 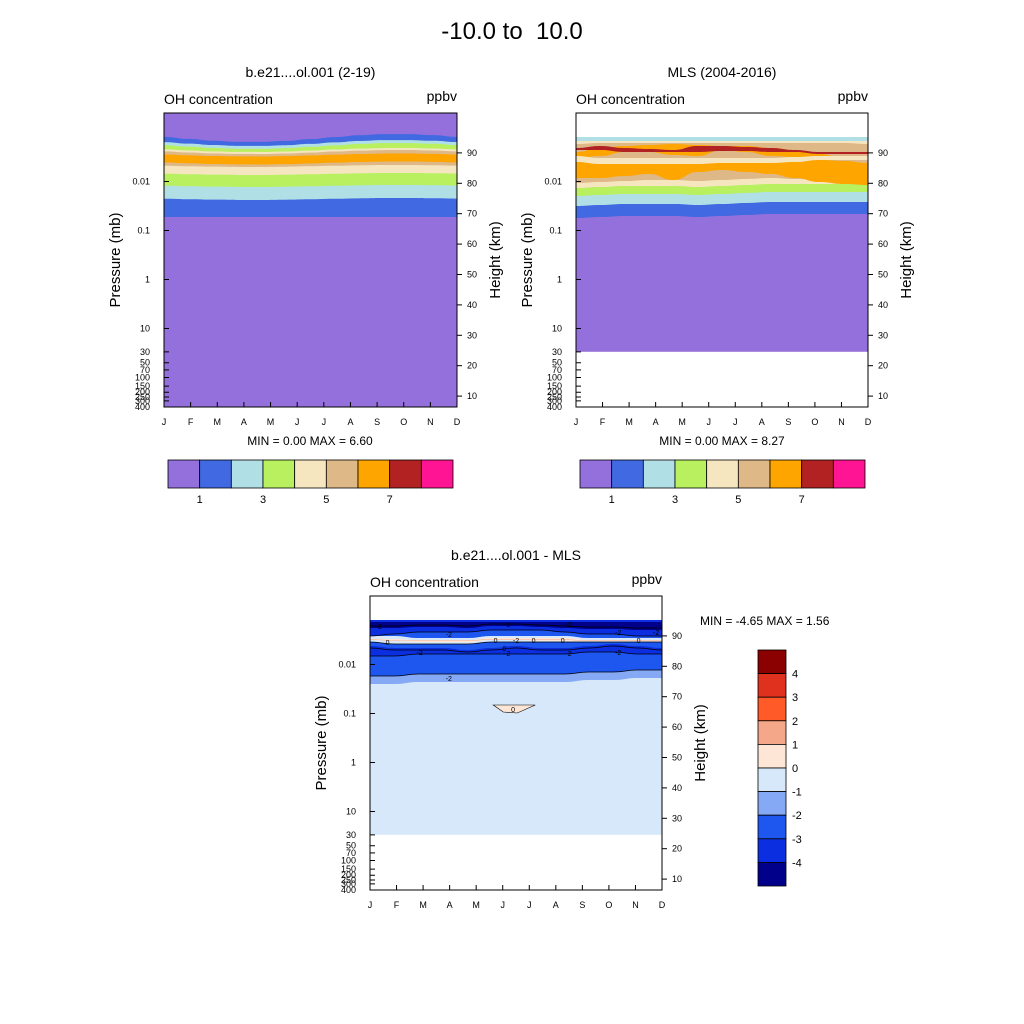 I want to click on colorbar-label: 2, so click(x=795, y=722).